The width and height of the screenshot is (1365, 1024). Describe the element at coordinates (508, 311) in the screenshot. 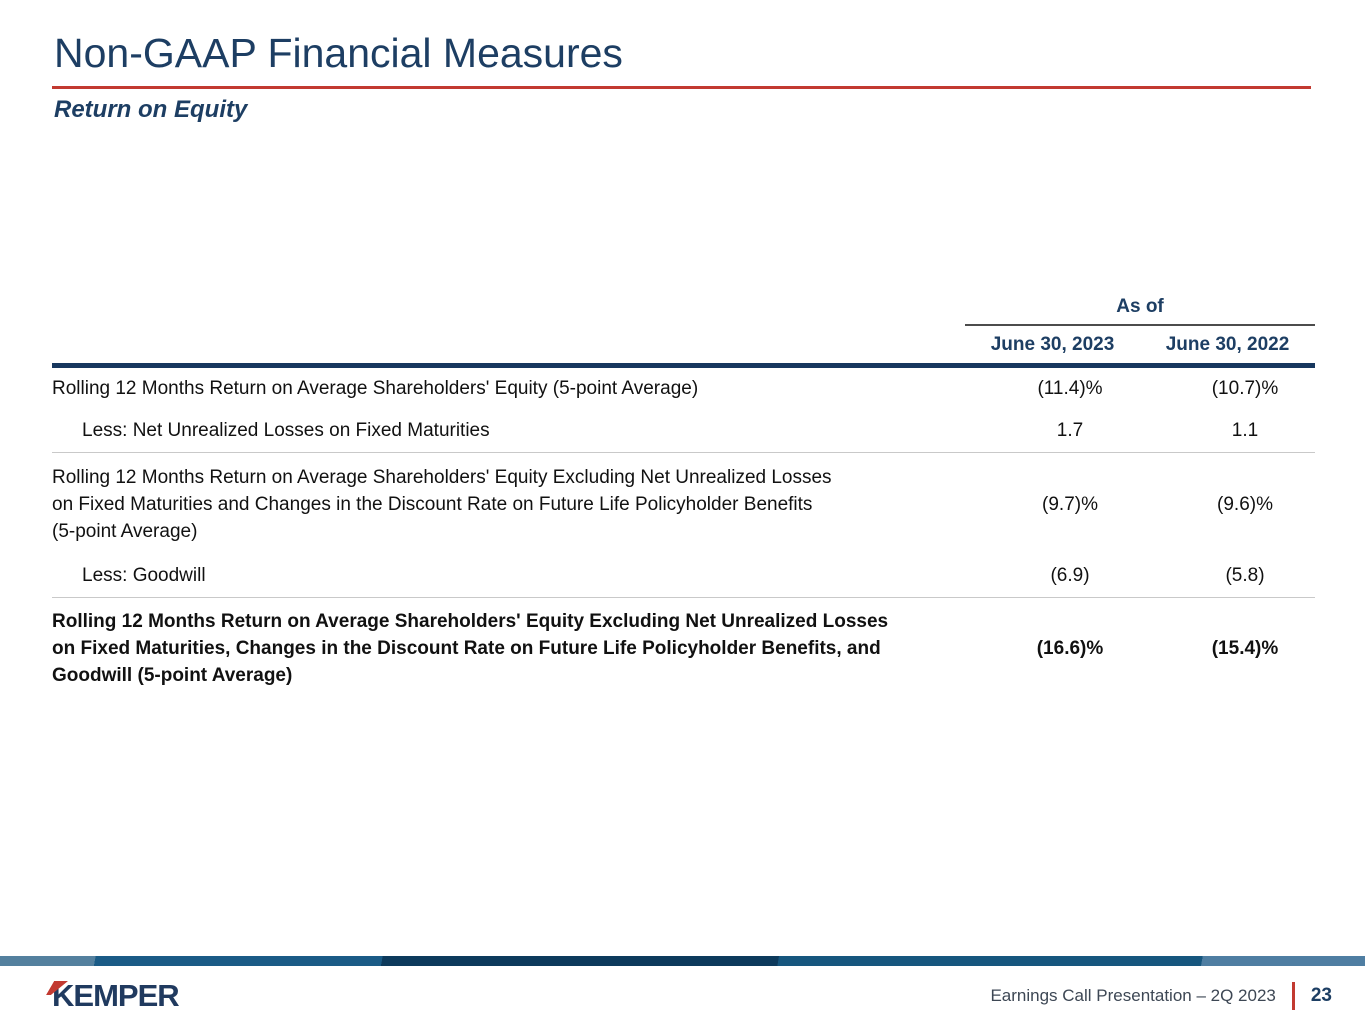

I see `group-header-spacer` at that location.